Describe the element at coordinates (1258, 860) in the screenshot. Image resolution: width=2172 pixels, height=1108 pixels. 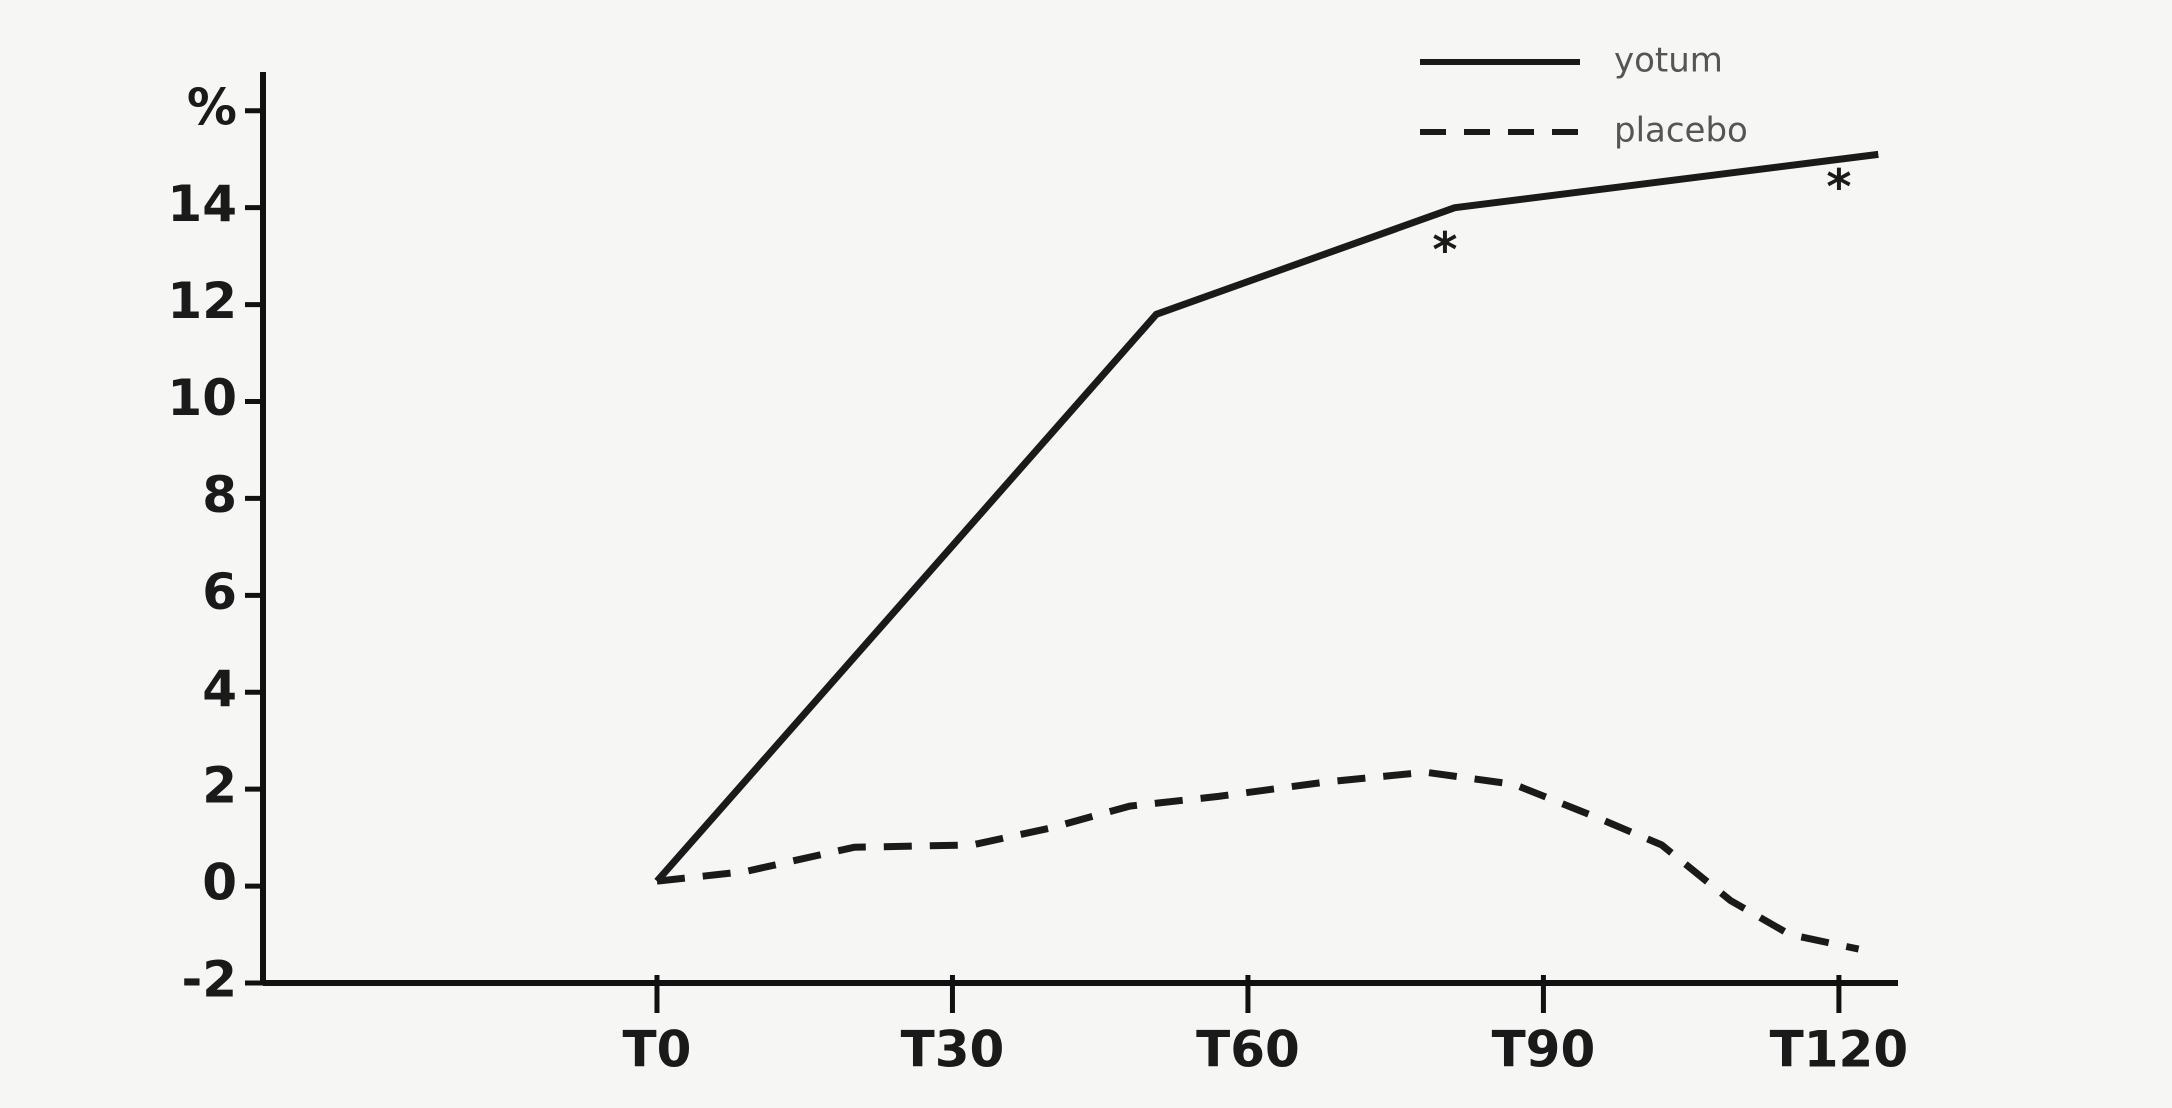
I see `line-series` at that location.